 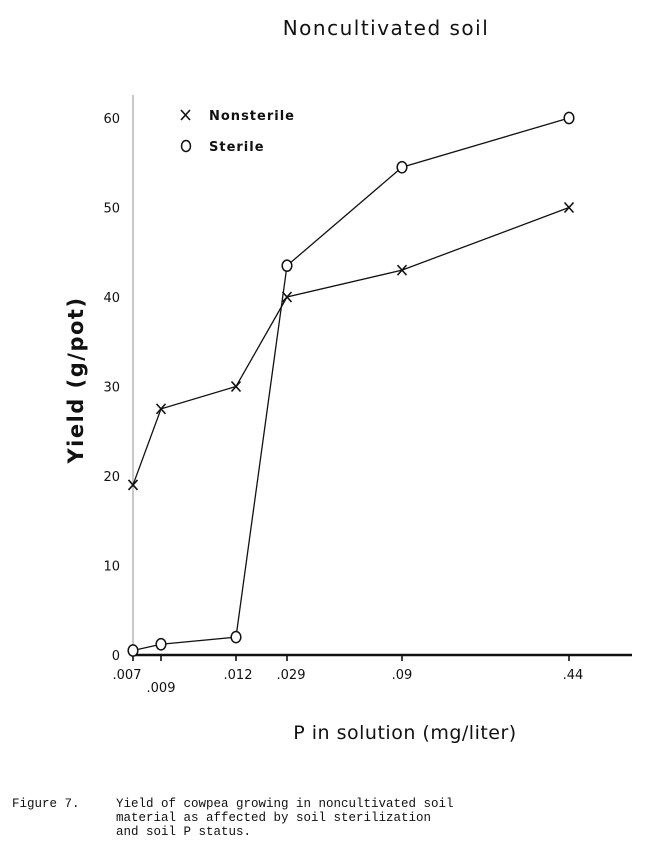 I want to click on x-tick-label: .012, so click(x=238, y=675).